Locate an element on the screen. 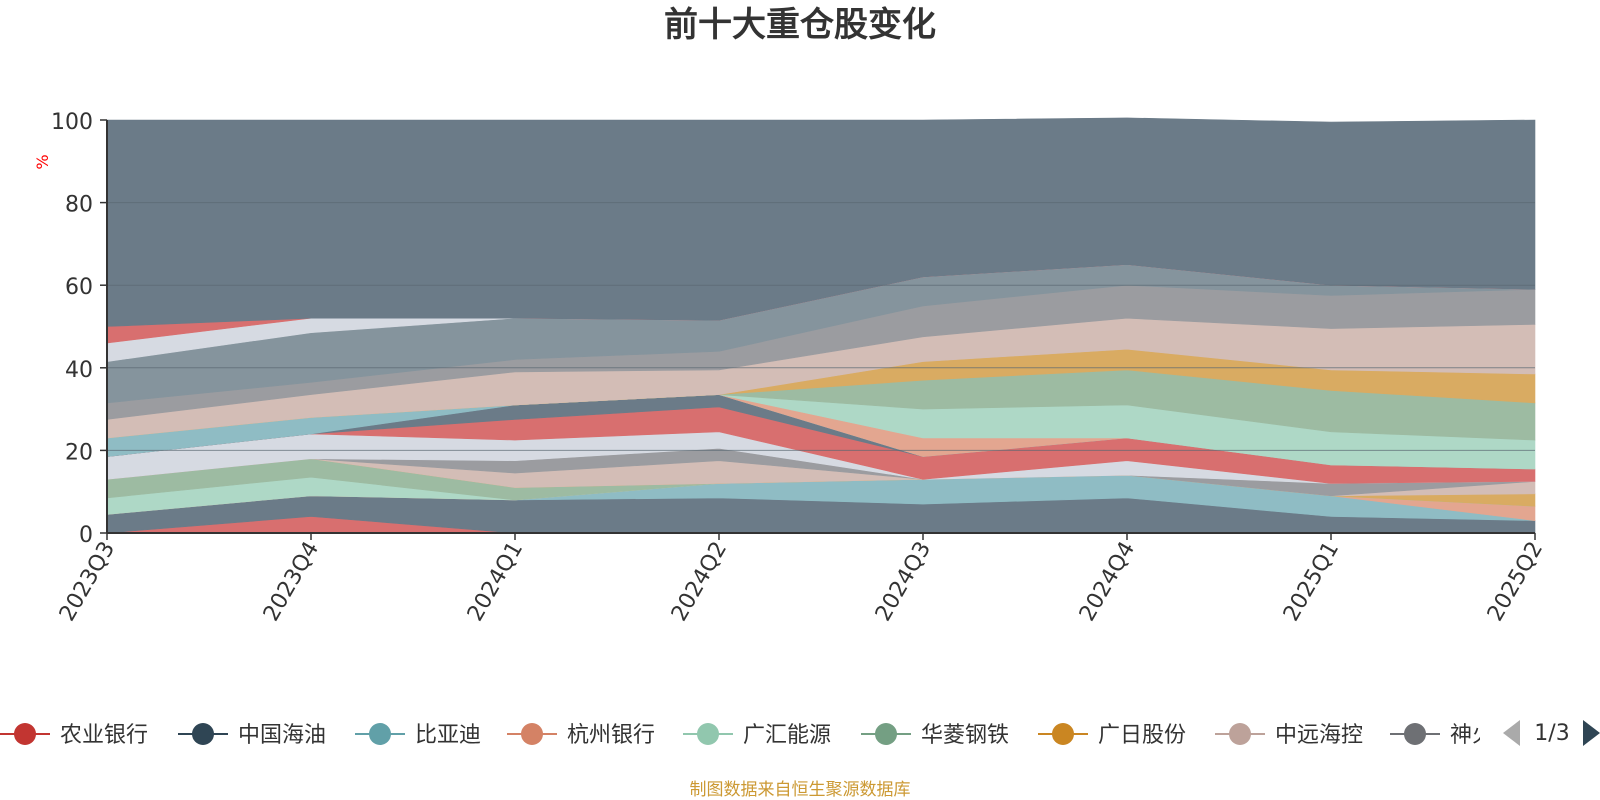 This screenshot has width=1600, height=800. legend-item: 华菱钢铁 is located at coordinates (935, 735).